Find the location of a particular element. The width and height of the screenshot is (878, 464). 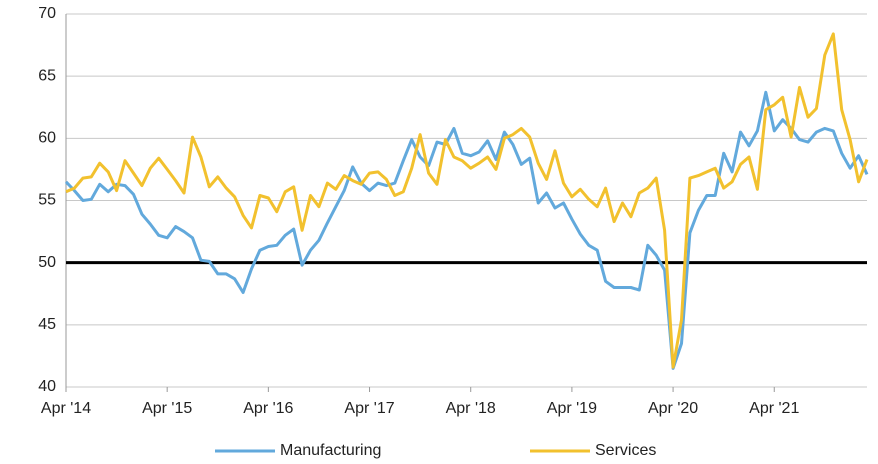

legend-label: Services is located at coordinates (625, 450).